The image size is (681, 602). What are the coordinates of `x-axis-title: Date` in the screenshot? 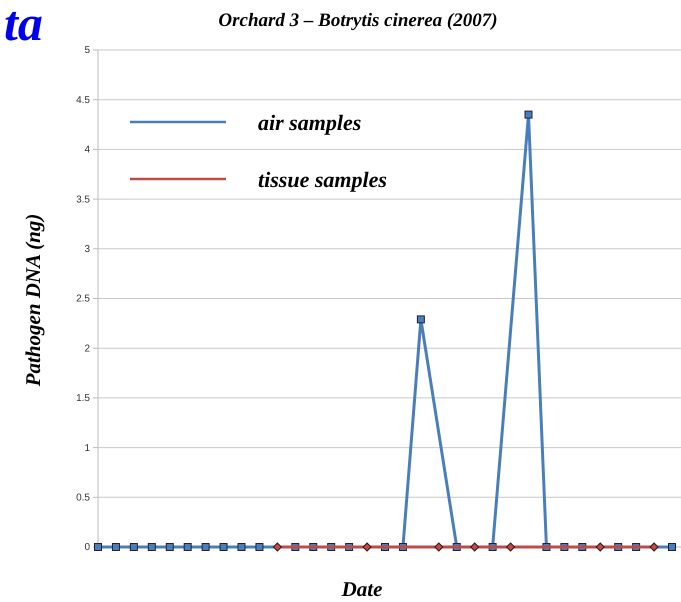 It's located at (361, 589).